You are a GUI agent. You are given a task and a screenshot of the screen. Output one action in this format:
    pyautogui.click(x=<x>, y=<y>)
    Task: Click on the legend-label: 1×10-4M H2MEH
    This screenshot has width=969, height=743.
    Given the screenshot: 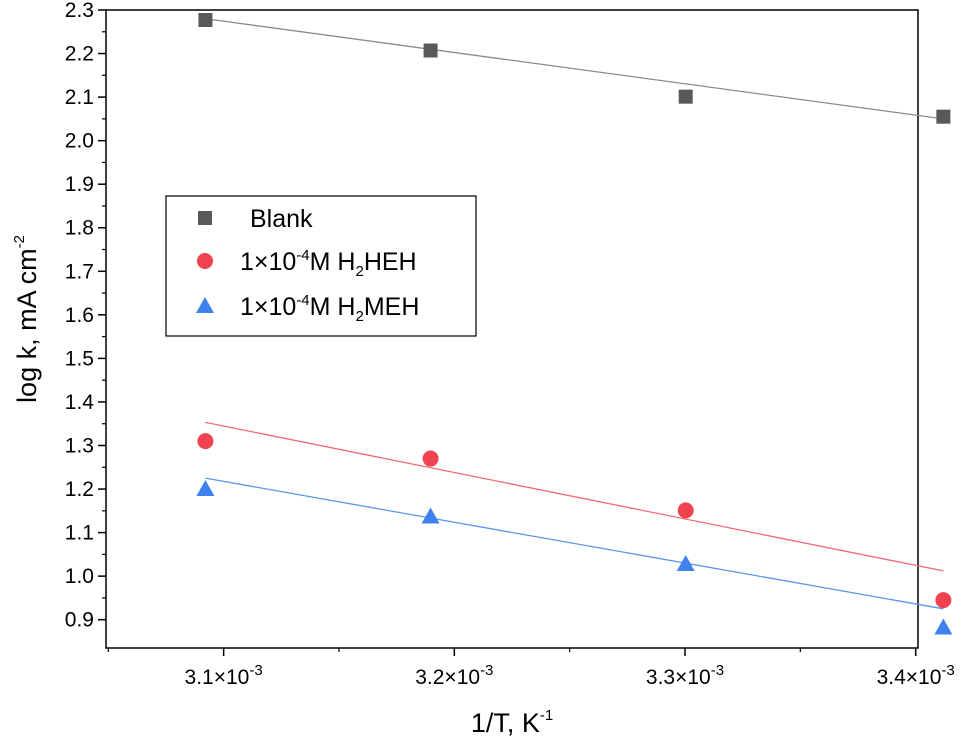 What is the action you would take?
    pyautogui.click(x=329, y=308)
    